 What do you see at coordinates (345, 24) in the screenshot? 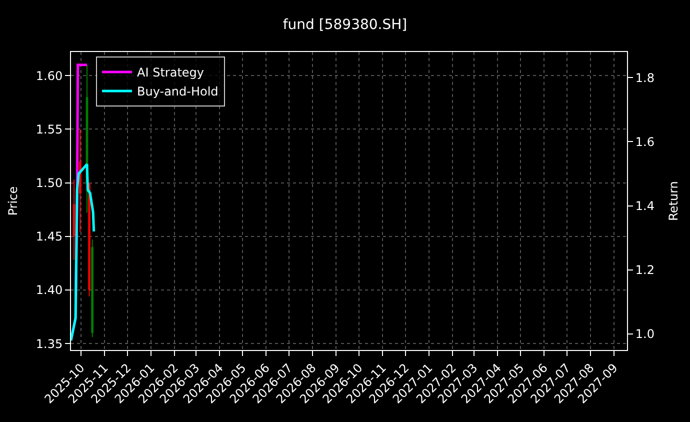
I see `chart-title: fund [589380.SH]` at bounding box center [345, 24].